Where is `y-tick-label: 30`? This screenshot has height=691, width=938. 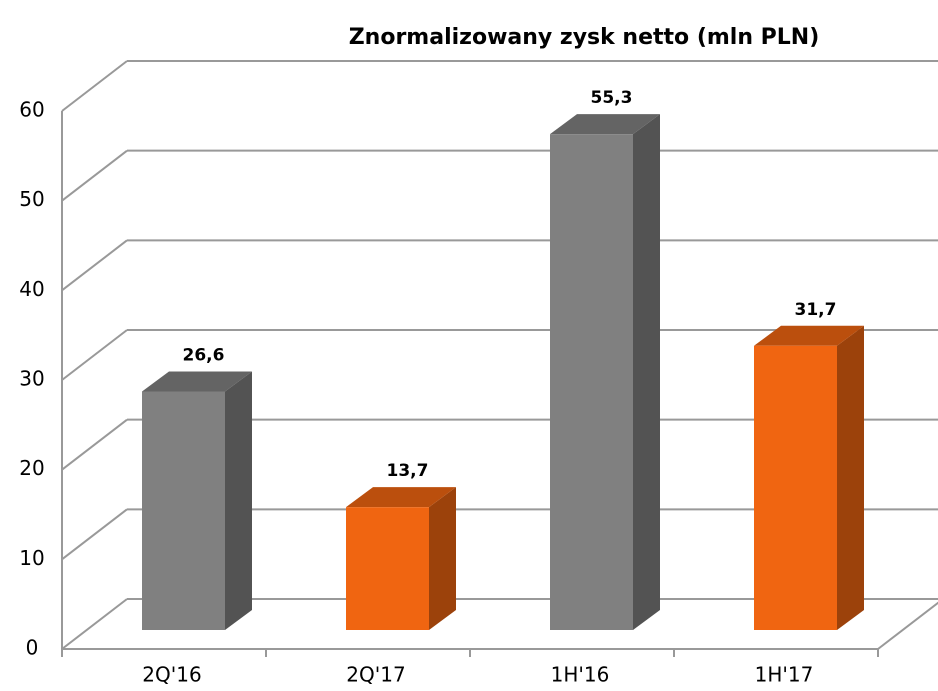
y-tick-label: 30 is located at coordinates (31, 379).